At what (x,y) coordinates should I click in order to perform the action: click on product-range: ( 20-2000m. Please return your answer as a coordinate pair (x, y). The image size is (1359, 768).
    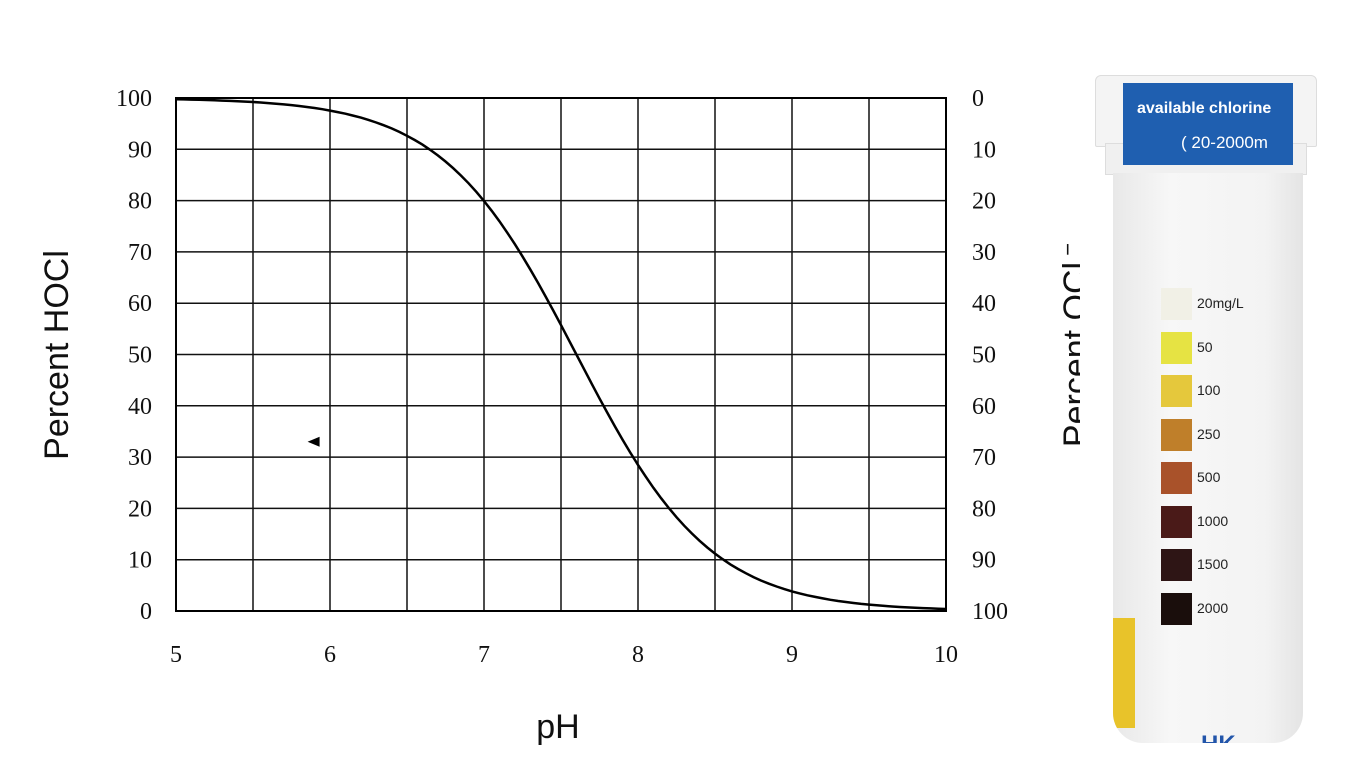
    Looking at the image, I should click on (1224, 142).